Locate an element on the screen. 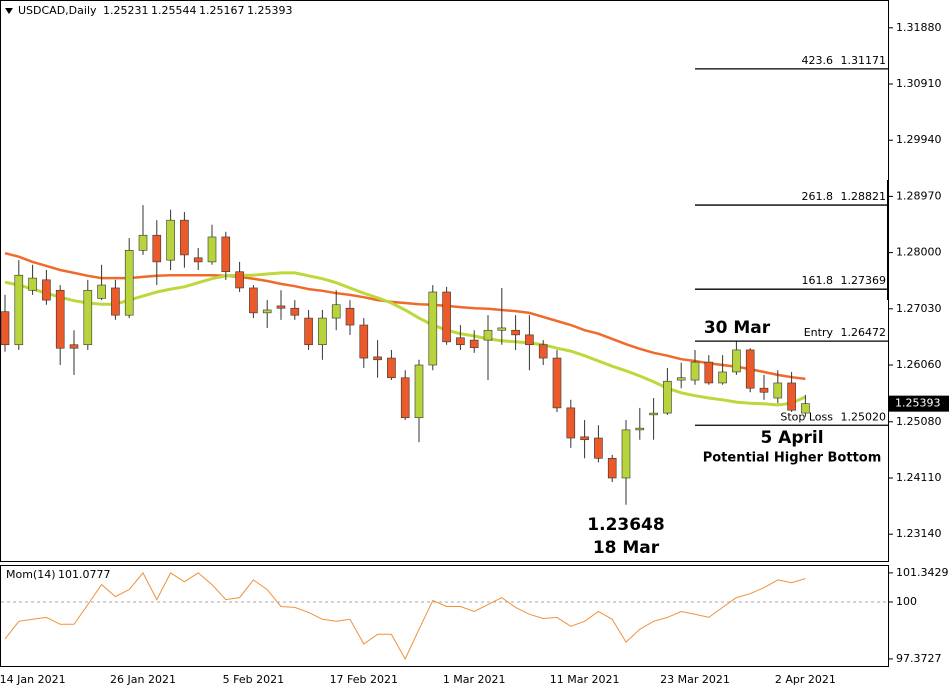  y-tick-label: 101.3429 is located at coordinates (922, 572).